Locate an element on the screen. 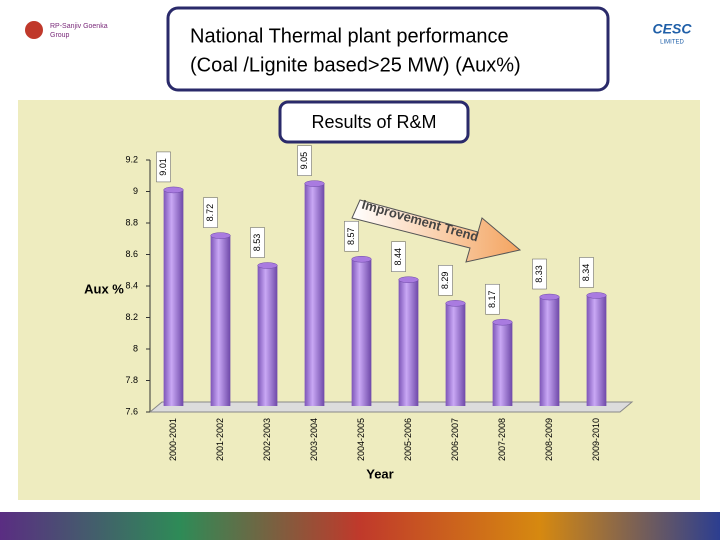  value-label: 8.53 is located at coordinates (257, 243).